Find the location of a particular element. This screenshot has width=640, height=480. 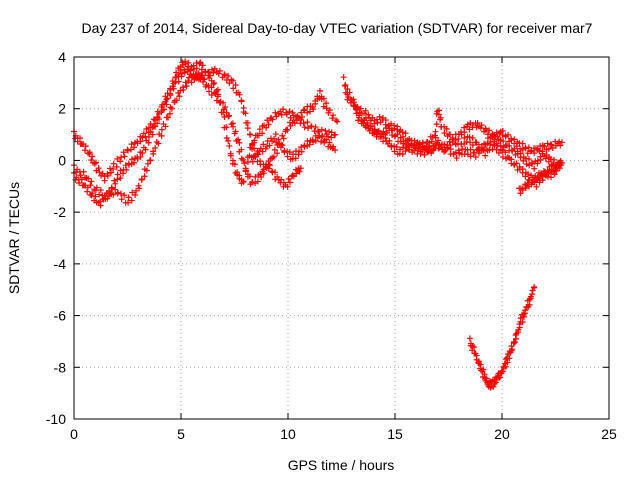

series-track-d is located at coordinates (293, 148).